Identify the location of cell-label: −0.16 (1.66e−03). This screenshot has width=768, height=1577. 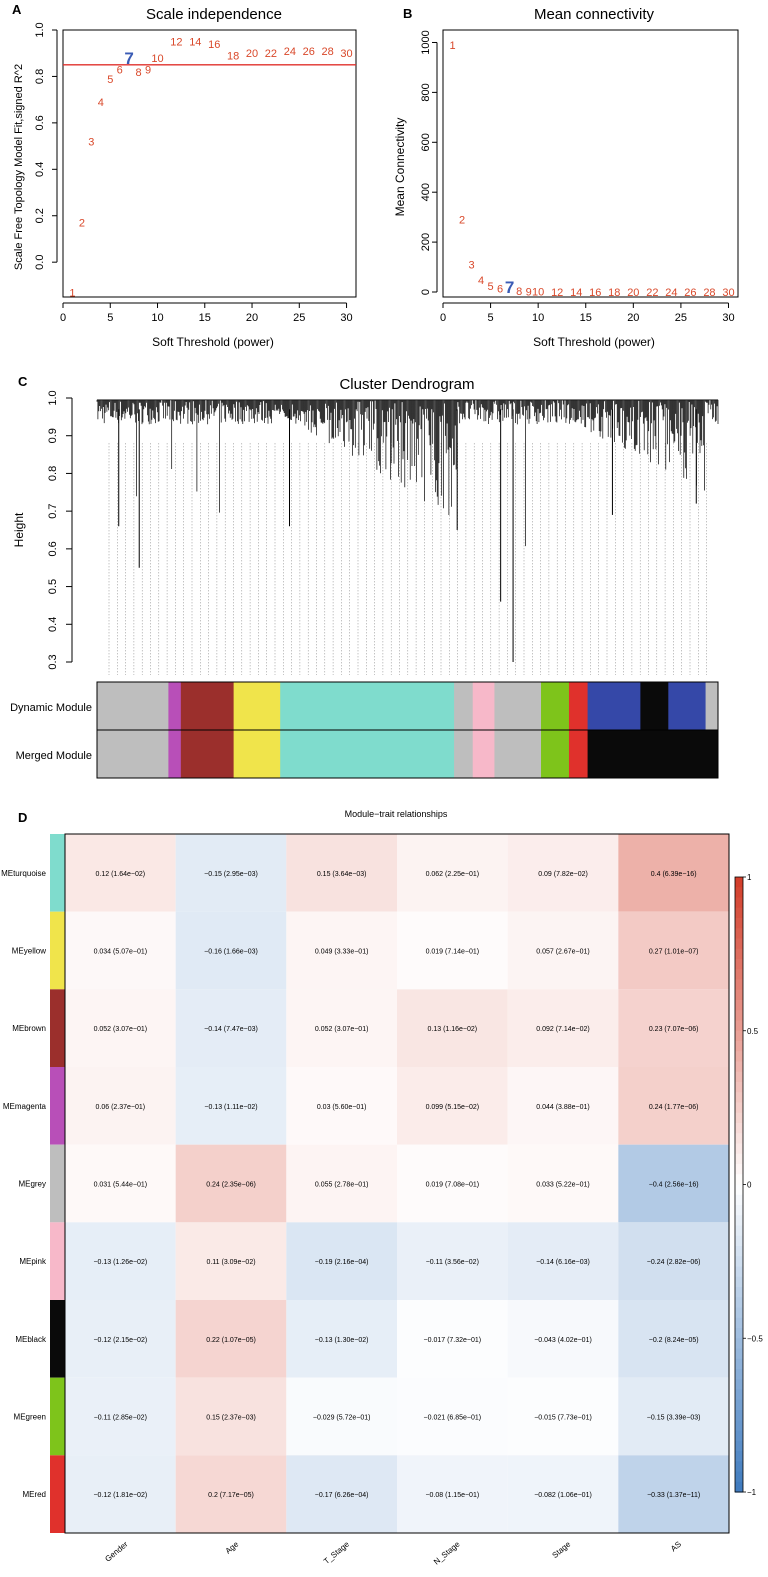
(231, 952).